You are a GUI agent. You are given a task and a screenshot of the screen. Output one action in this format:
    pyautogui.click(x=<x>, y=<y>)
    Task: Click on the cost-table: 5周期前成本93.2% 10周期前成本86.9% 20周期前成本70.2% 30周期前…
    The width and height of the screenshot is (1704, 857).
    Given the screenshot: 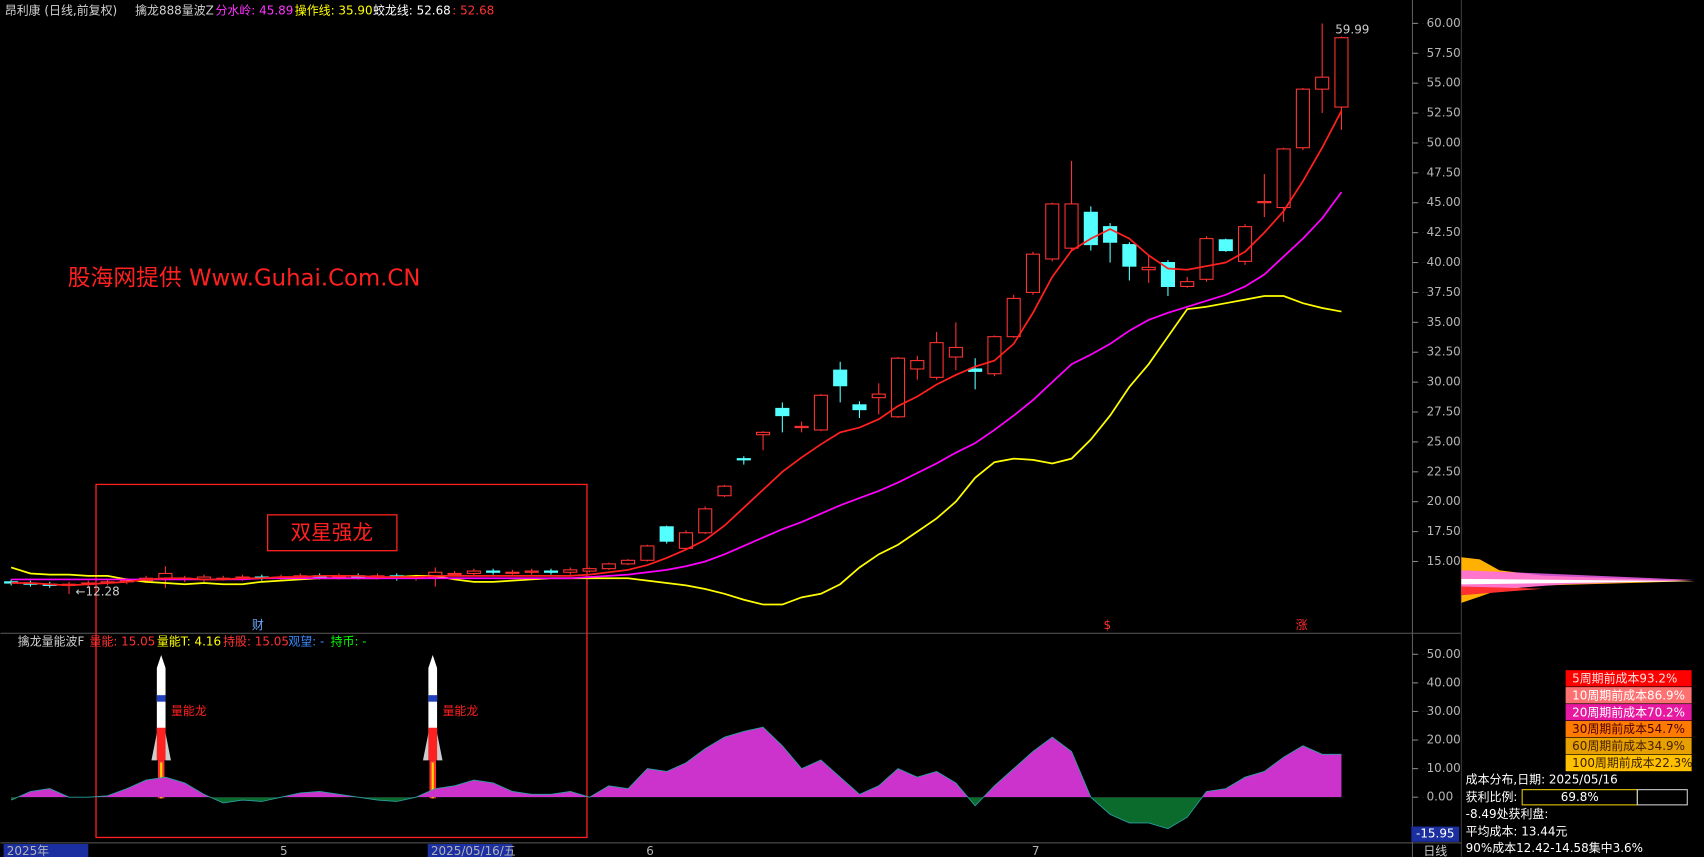 What is the action you would take?
    pyautogui.click(x=1629, y=721)
    